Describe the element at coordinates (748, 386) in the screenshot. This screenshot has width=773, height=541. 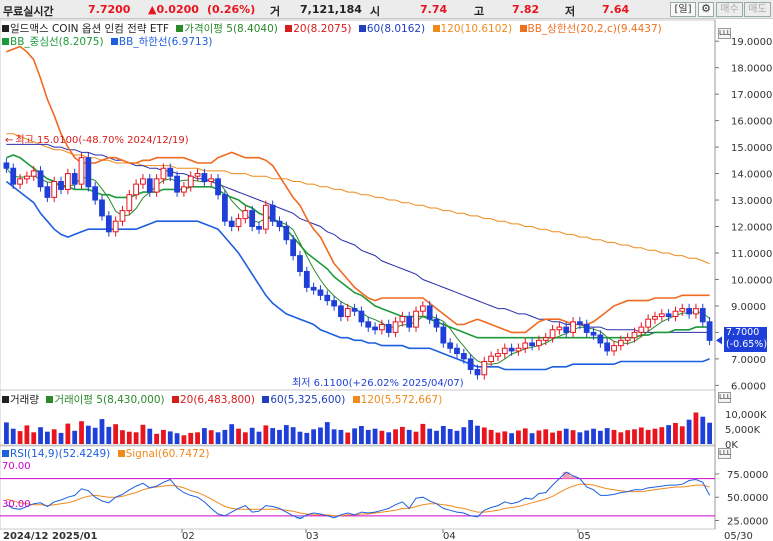
I see `price-tick-label: 6.0000` at that location.